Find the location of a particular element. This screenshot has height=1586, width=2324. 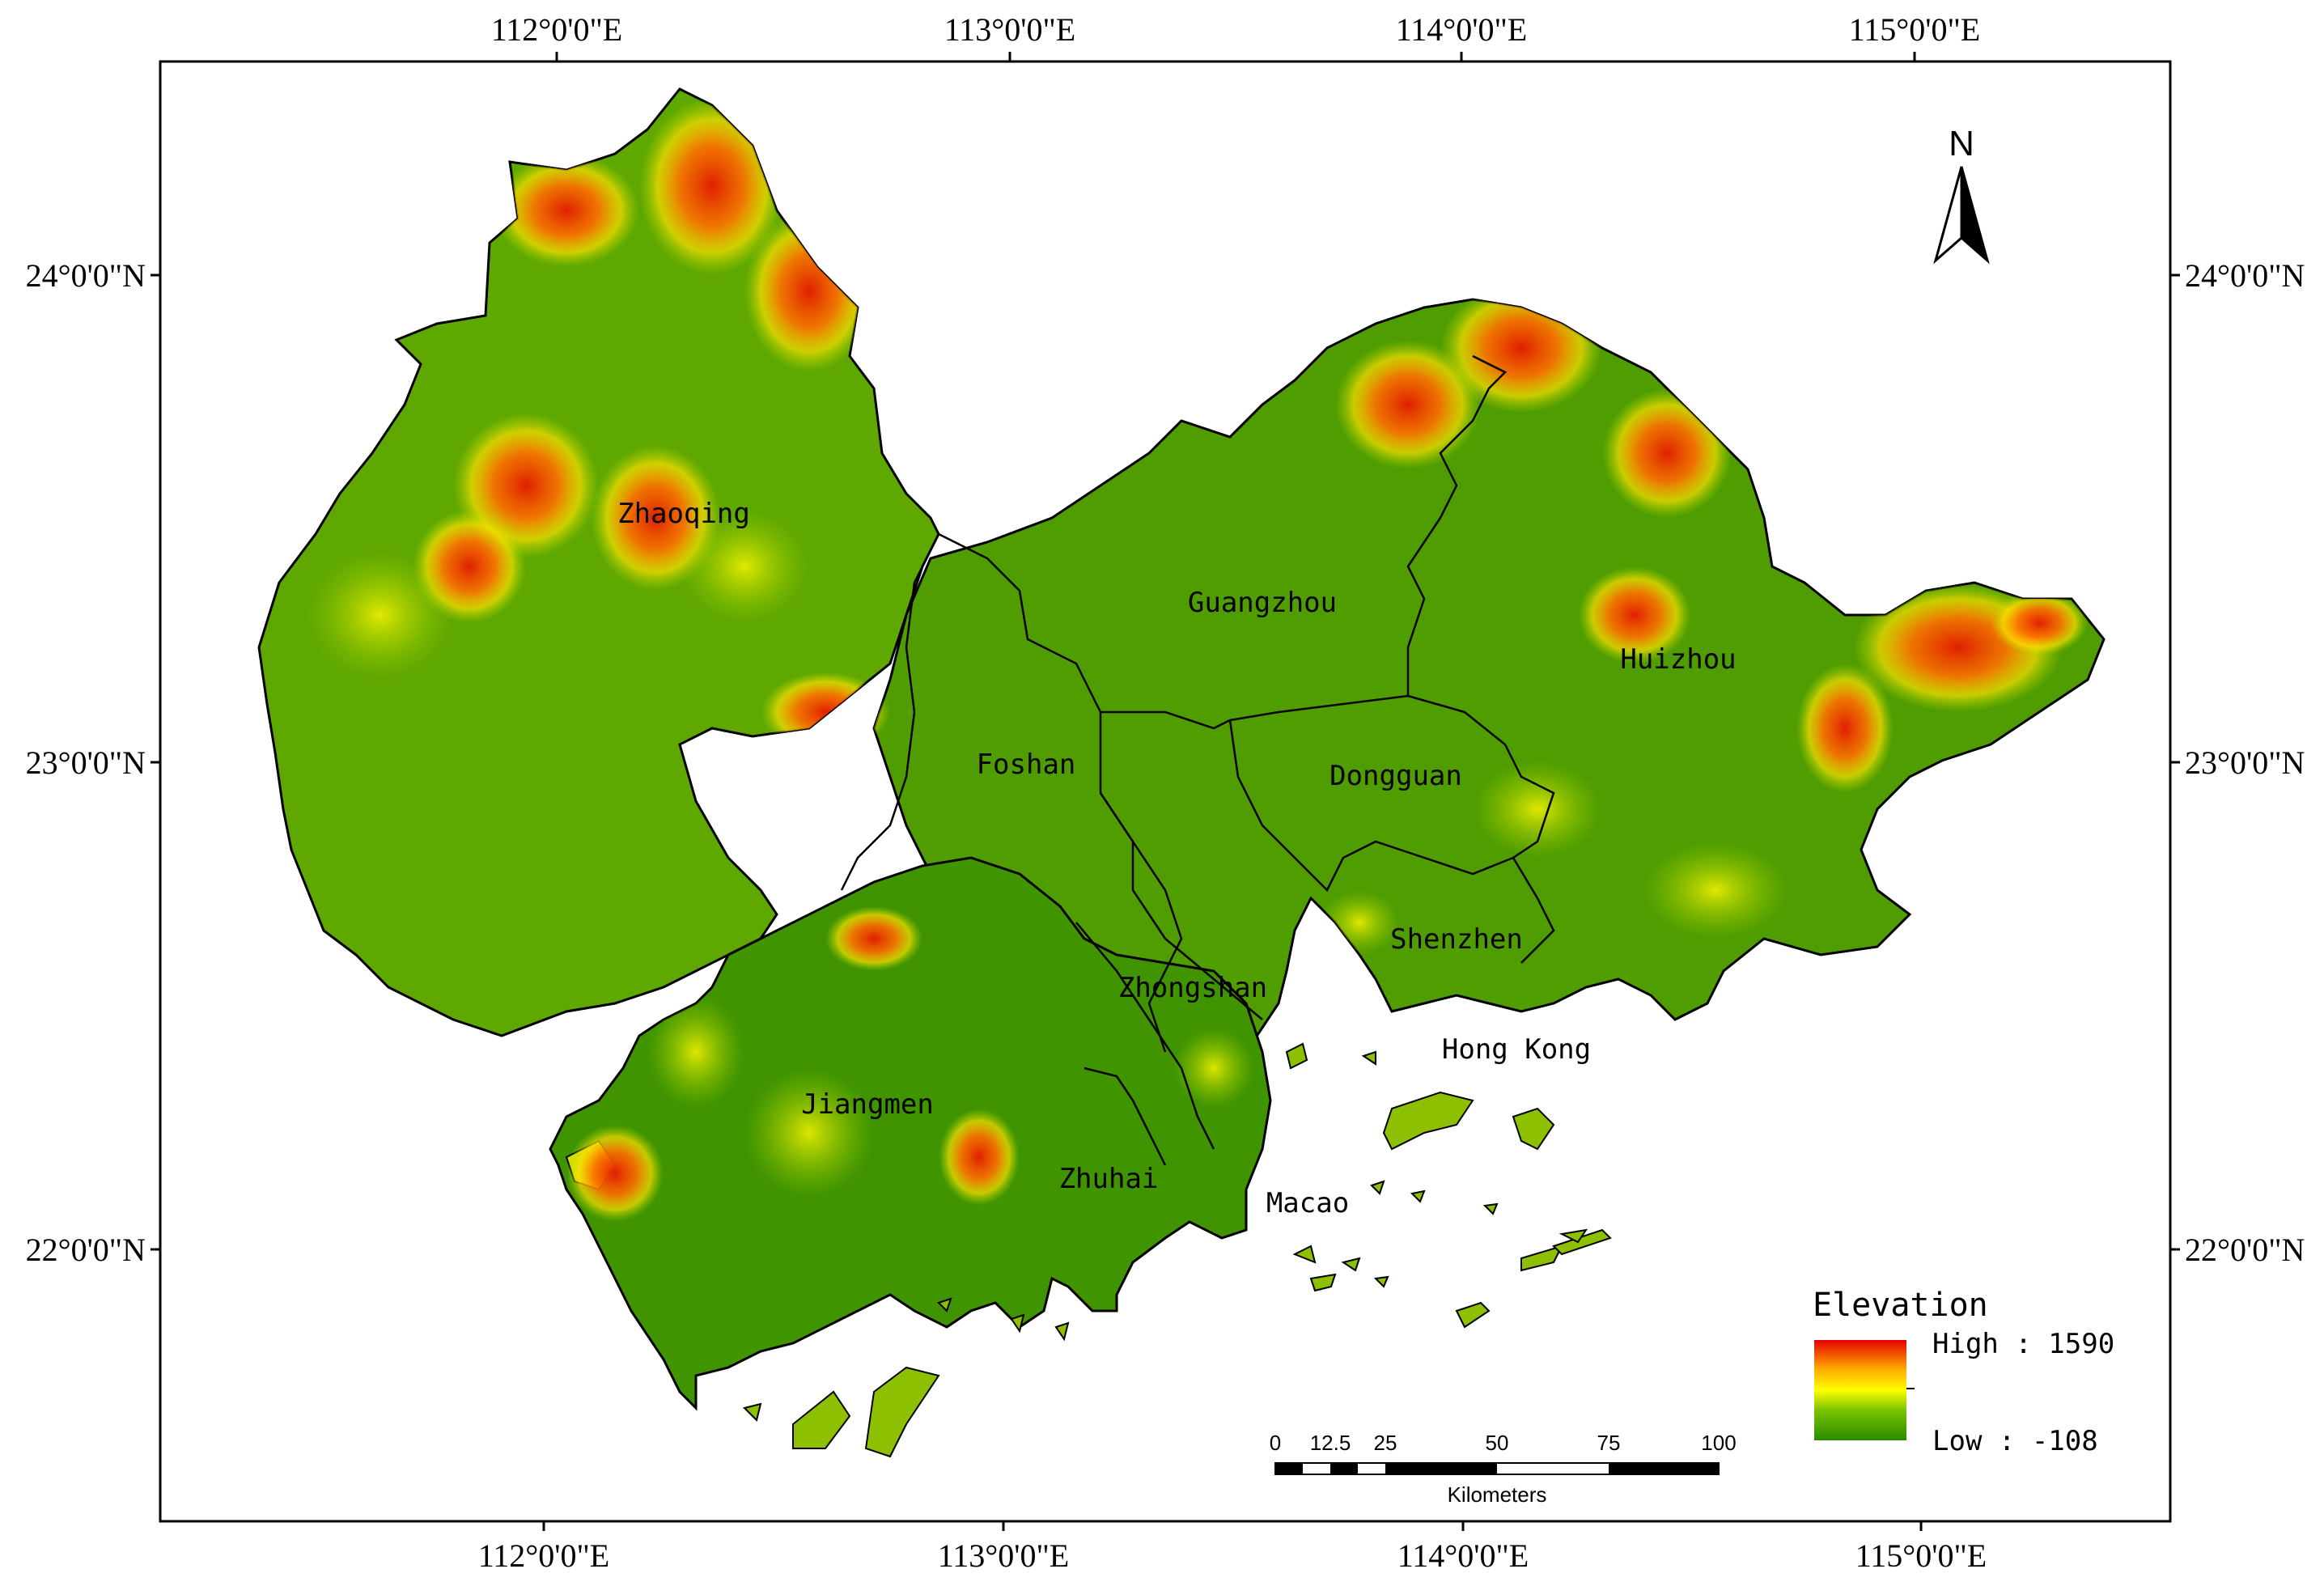

city-label-foshan: Foshan is located at coordinates (1027, 765).